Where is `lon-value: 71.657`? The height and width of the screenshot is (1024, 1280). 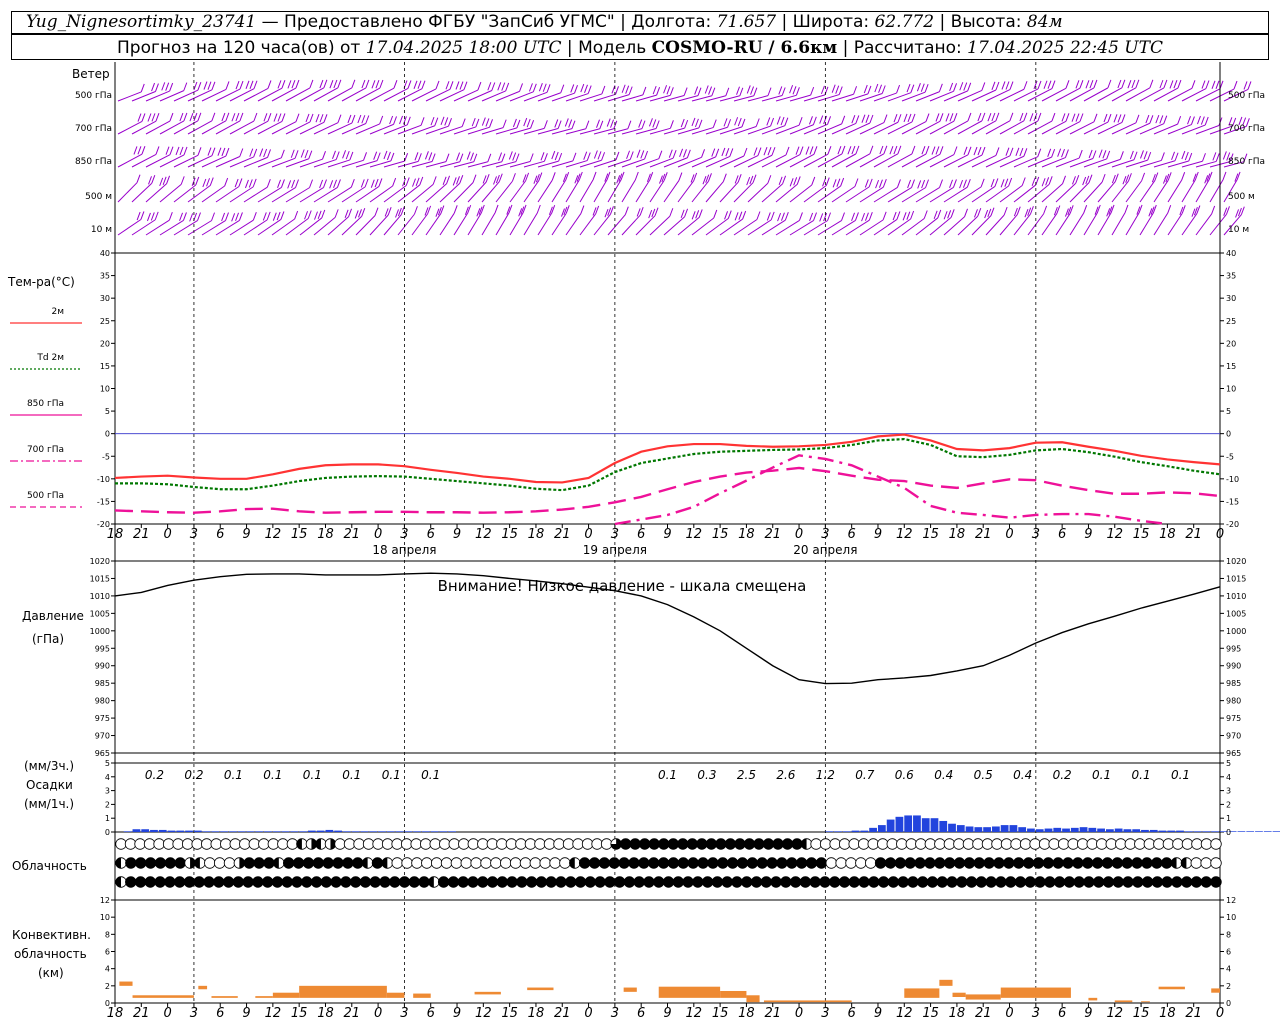
lon-value: 71.657 is located at coordinates (746, 22).